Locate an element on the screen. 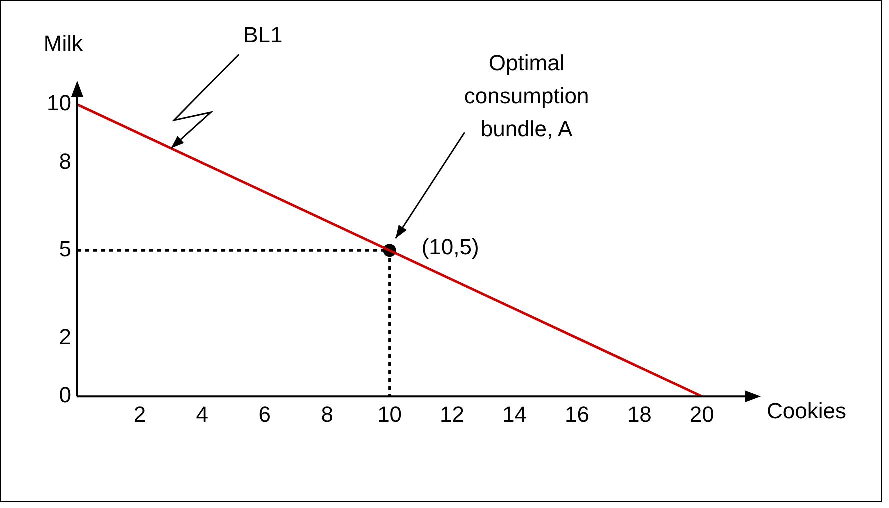 The height and width of the screenshot is (508, 889). y-tick-label: 2 is located at coordinates (65, 337).